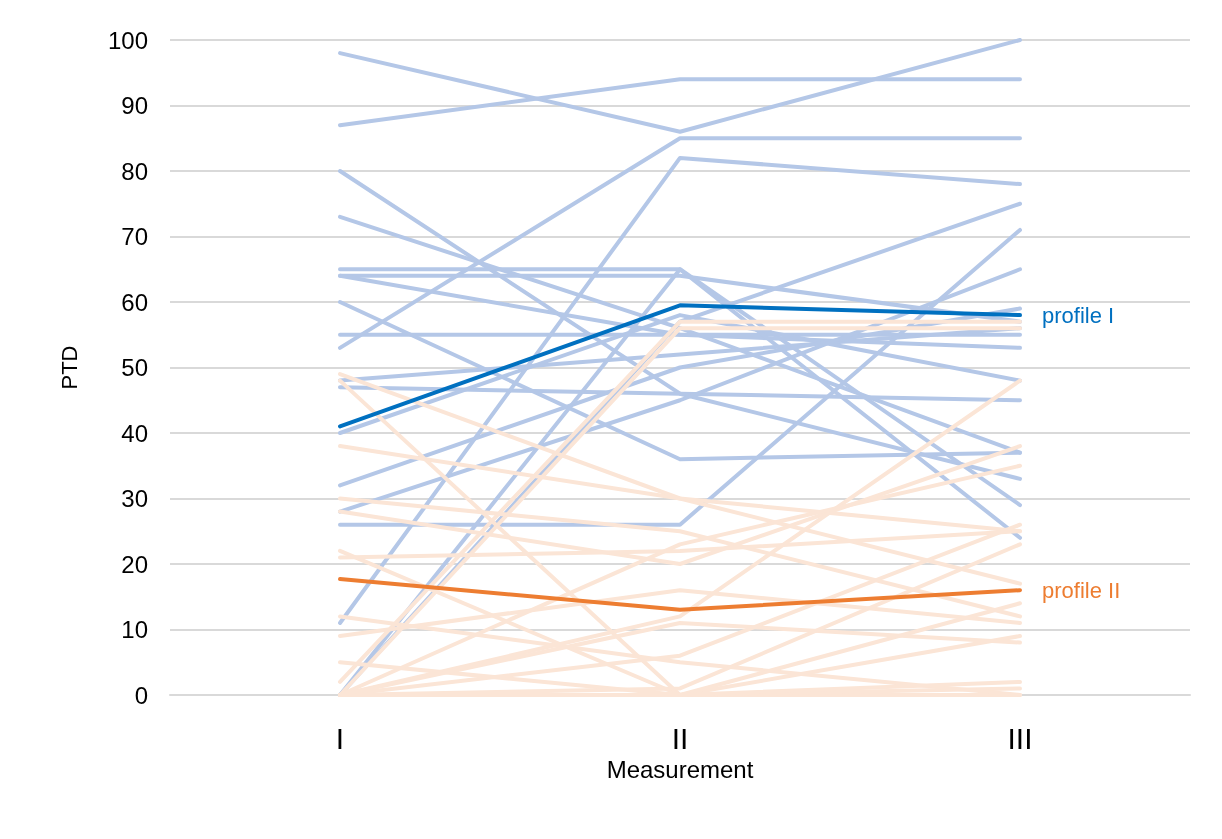 Image resolution: width=1222 pixels, height=839 pixels. What do you see at coordinates (134, 498) in the screenshot?
I see `y-tick-label: 30` at bounding box center [134, 498].